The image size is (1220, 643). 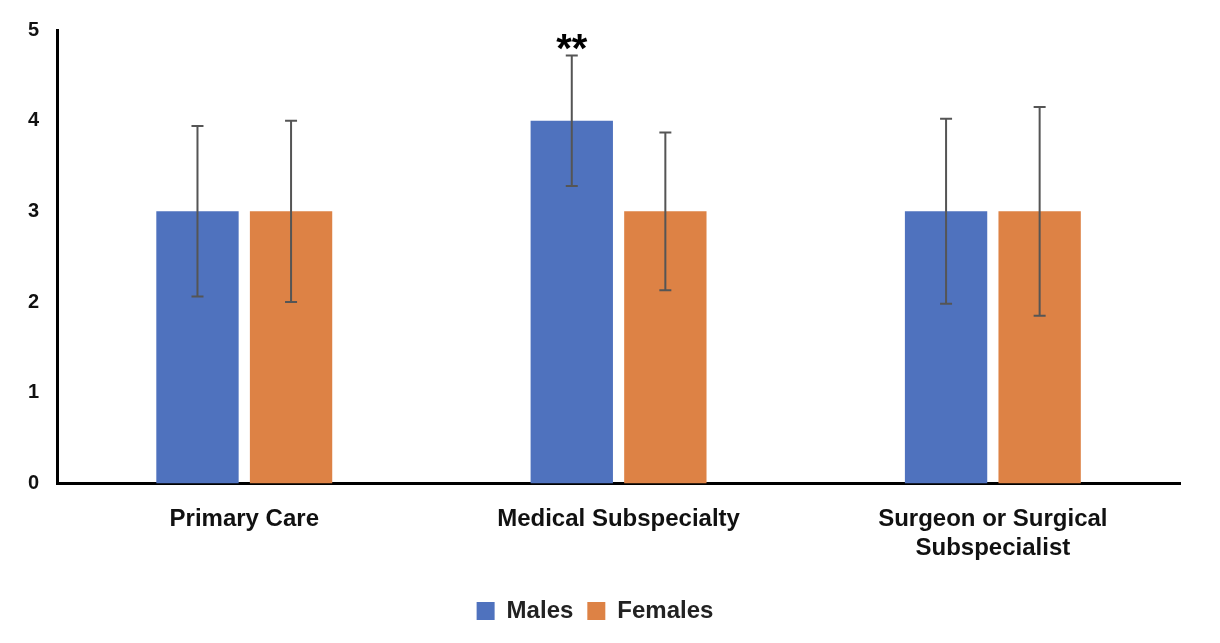 I want to click on y-tick-label: 5, so click(x=34, y=28).